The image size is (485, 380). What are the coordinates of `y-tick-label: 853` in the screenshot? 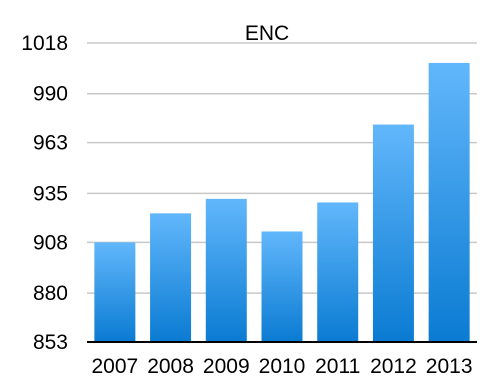 It's located at (50, 342).